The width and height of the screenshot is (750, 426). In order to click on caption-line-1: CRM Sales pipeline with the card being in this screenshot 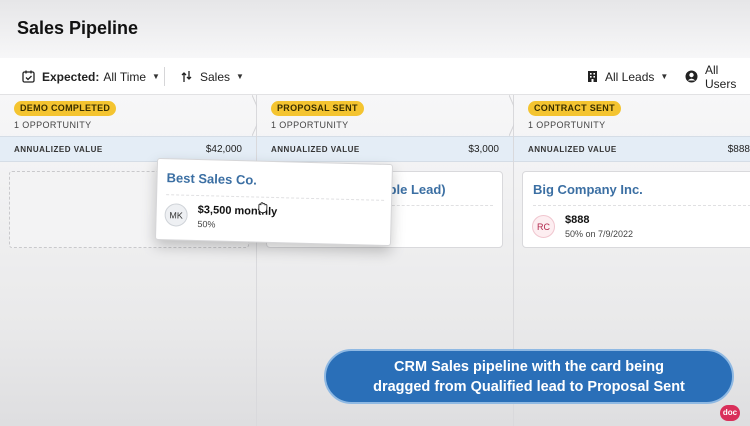, I will do `click(529, 366)`.